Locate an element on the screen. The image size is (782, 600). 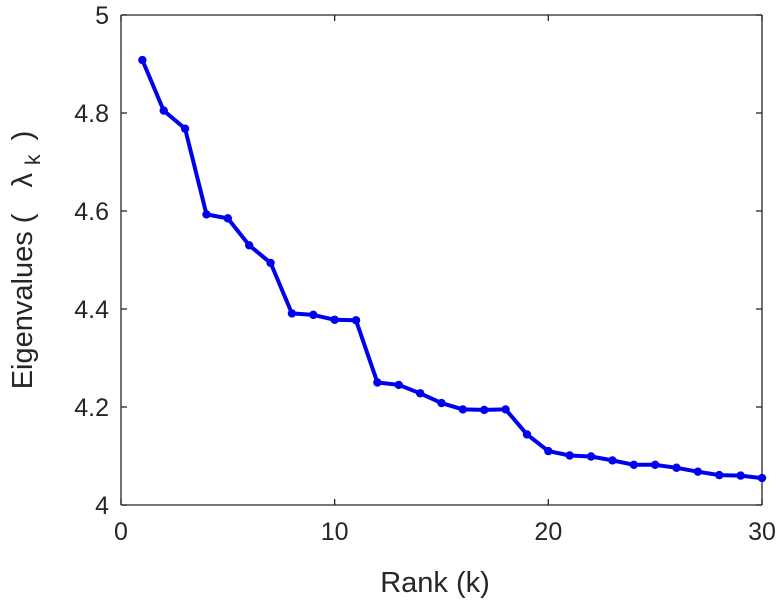
y-axis-label: Eigenvalues ( λ k ) is located at coordinates (27, 260).